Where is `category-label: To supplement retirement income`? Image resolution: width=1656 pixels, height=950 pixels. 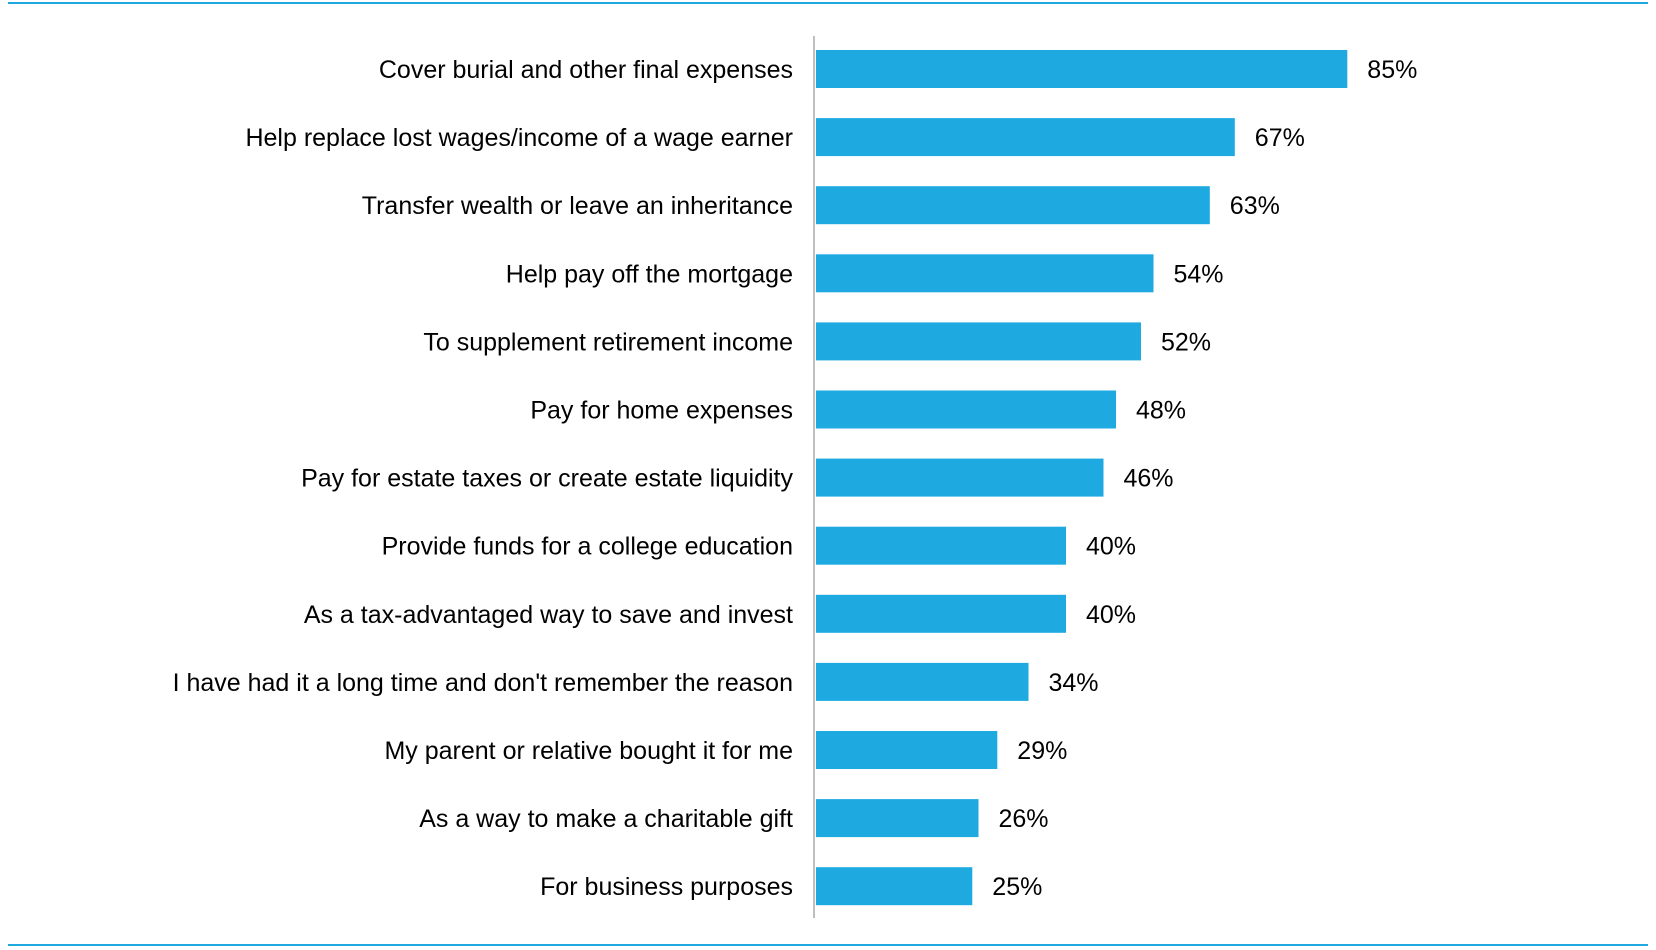 category-label: To supplement retirement income is located at coordinates (608, 342).